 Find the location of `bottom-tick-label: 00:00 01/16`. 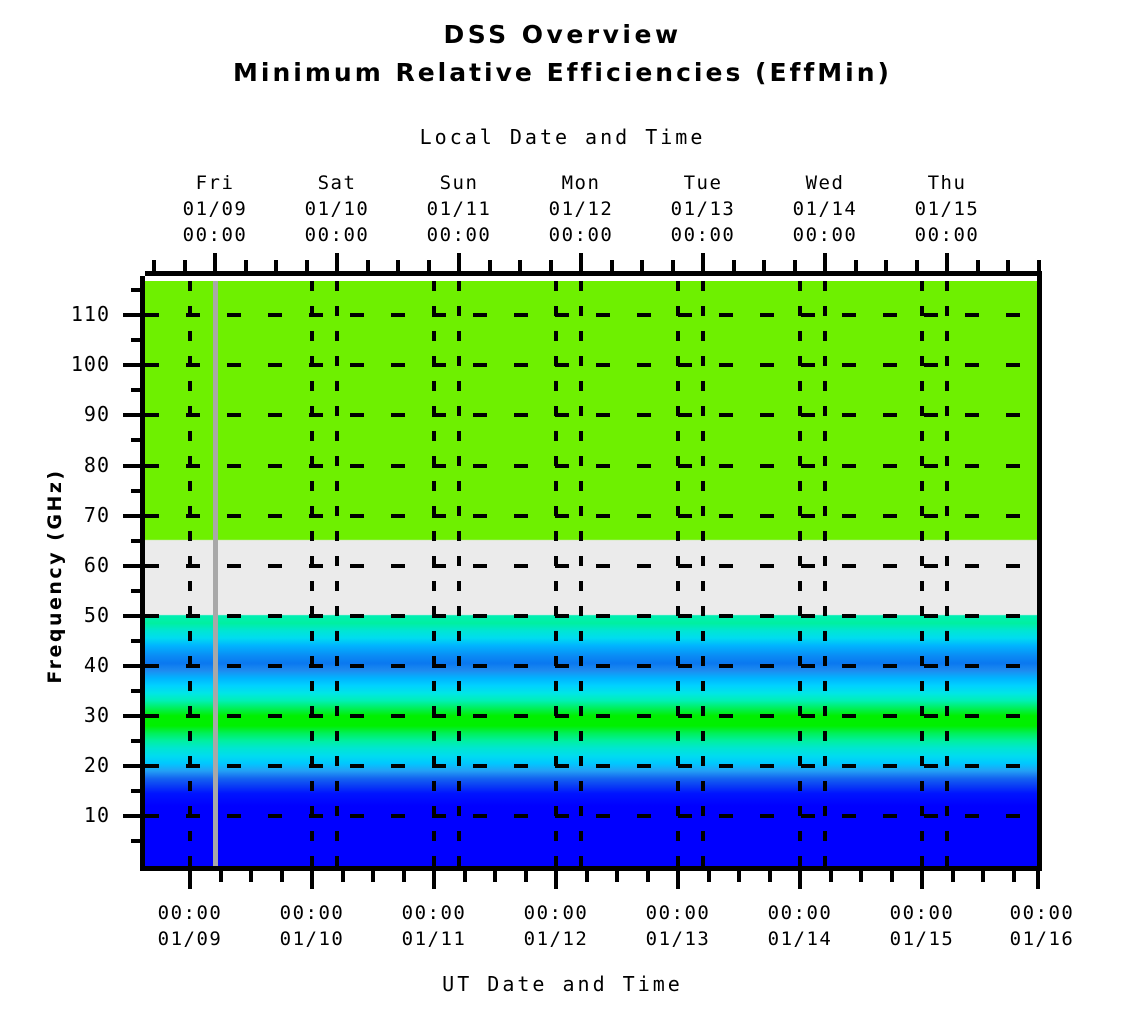

bottom-tick-label: 00:00 01/16 is located at coordinates (1042, 926).